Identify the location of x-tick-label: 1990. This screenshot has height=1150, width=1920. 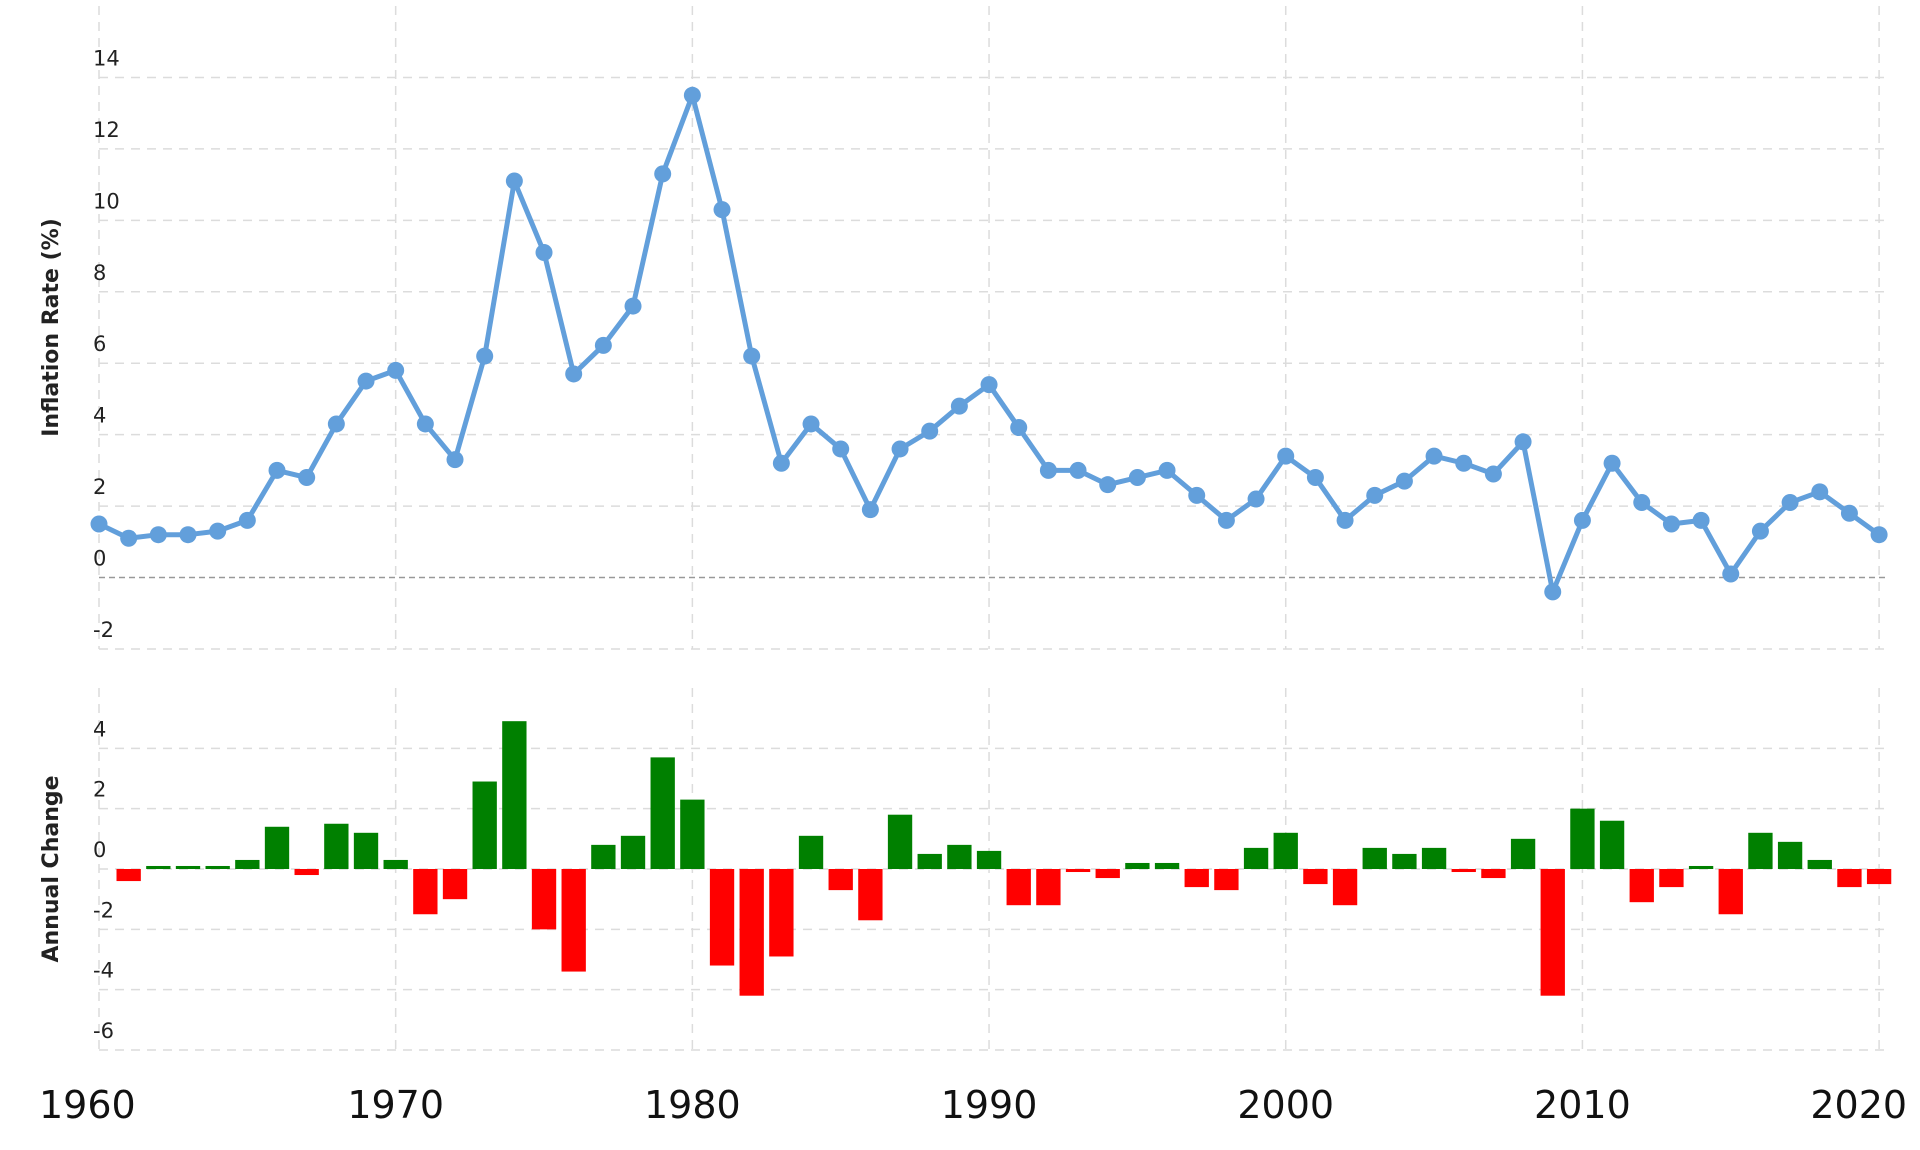
(989, 1105).